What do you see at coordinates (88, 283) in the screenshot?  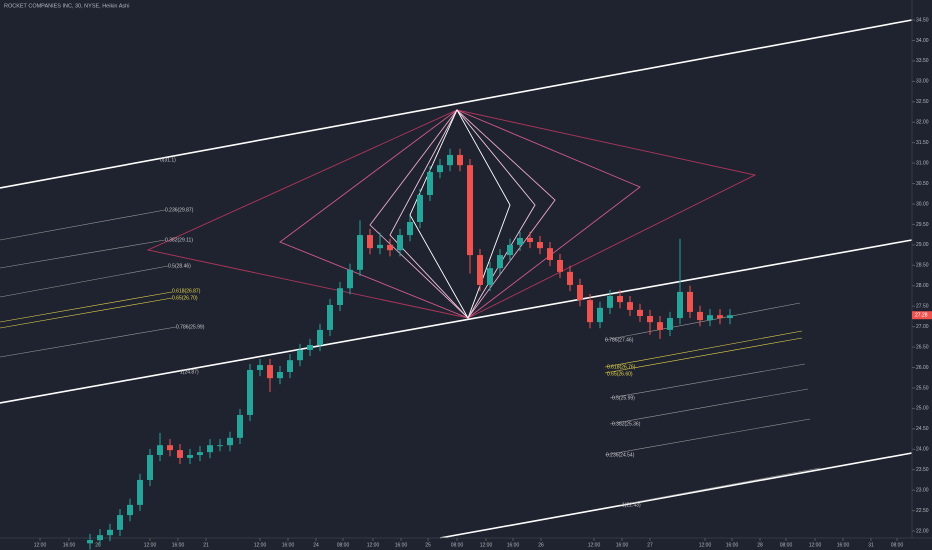 I see `fib-left` at bounding box center [88, 283].